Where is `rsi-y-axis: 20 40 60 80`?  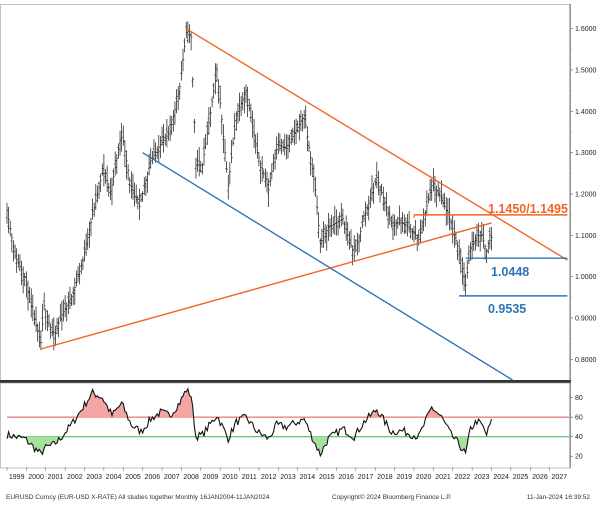 rsi-y-axis: 20 40 60 80 is located at coordinates (576, 428).